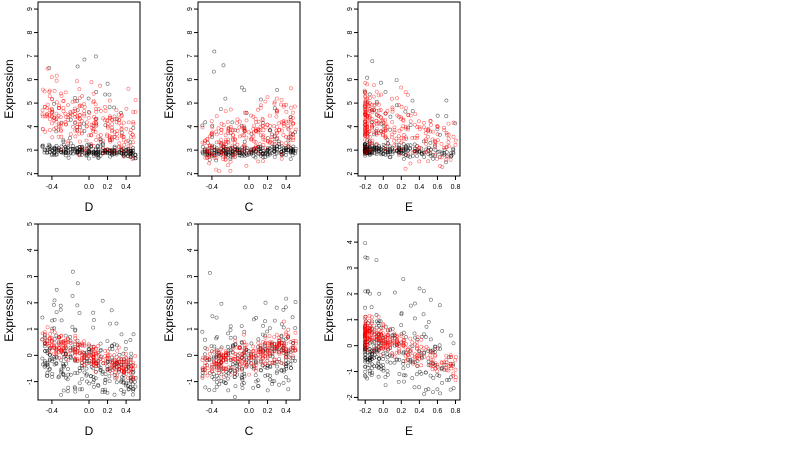 The height and width of the screenshot is (450, 800). I want to click on y-tick-label: 5, so click(30, 224).